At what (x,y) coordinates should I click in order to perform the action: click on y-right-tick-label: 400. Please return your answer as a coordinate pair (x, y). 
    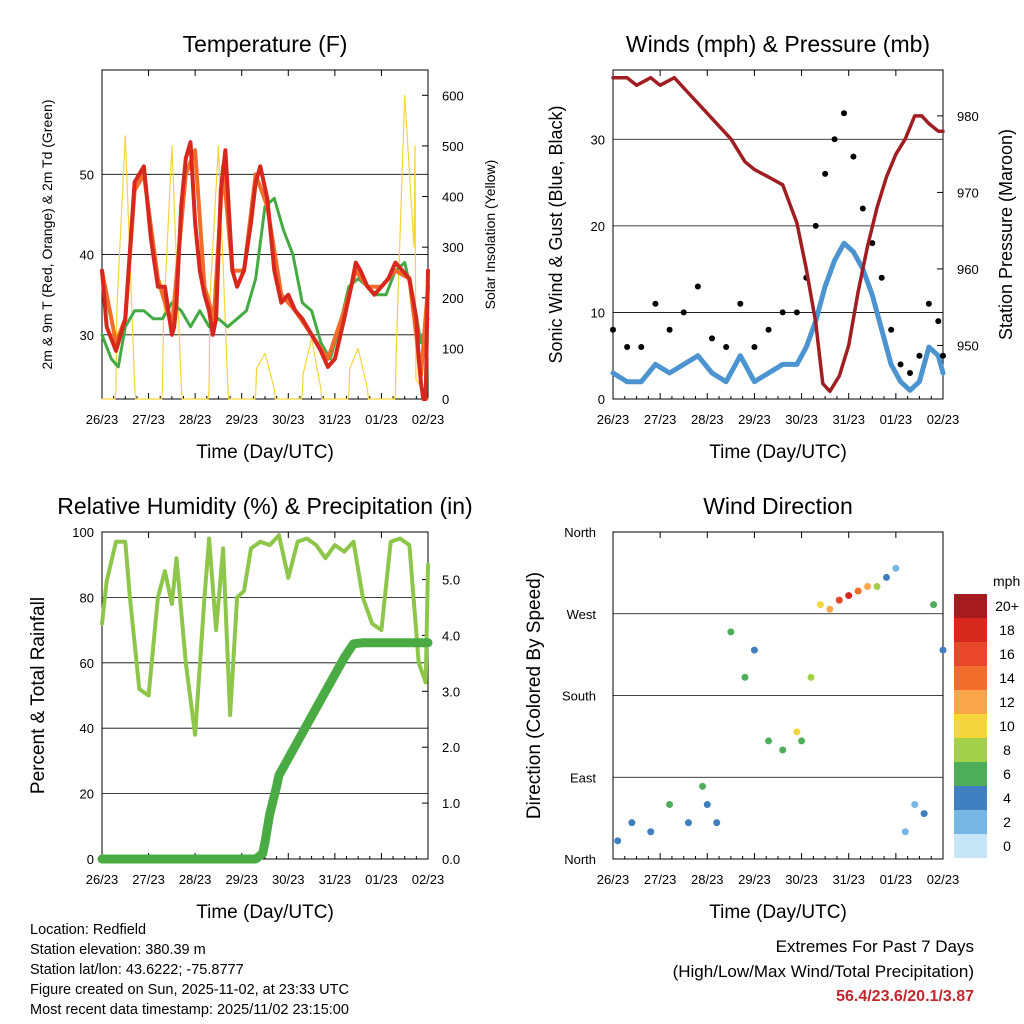
    Looking at the image, I should click on (453, 197).